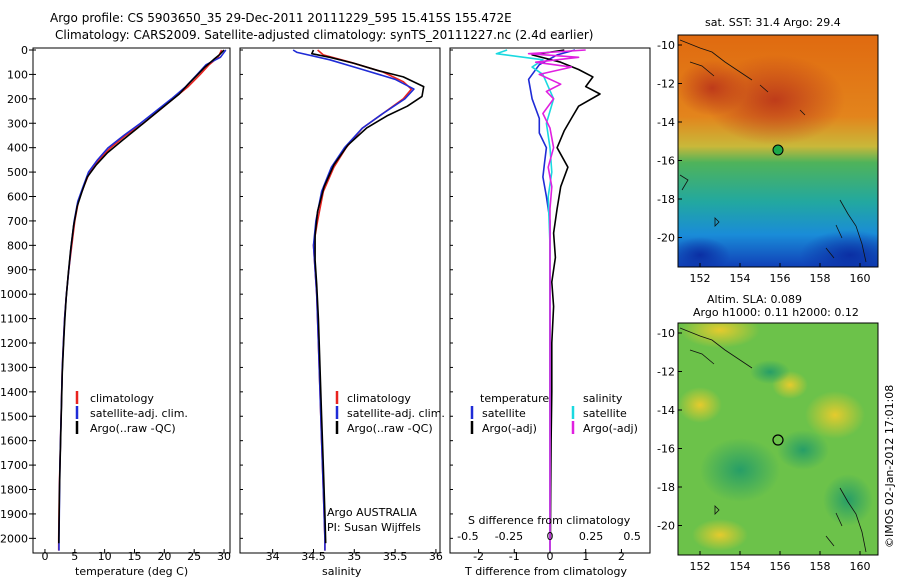  I want to click on sst-cool-patch, so click(839, 248).